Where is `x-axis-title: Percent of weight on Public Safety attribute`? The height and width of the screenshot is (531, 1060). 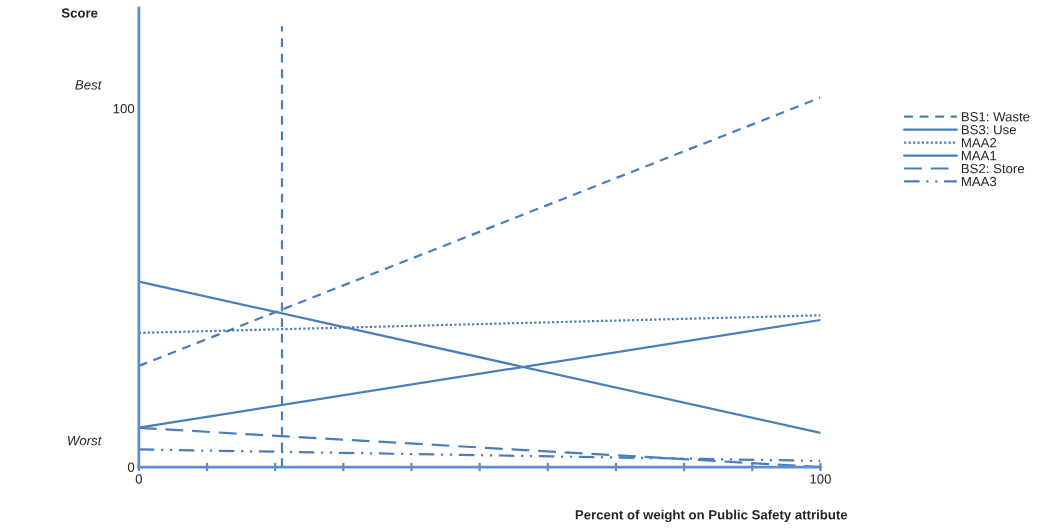 x-axis-title: Percent of weight on Public Safety attribute is located at coordinates (711, 516).